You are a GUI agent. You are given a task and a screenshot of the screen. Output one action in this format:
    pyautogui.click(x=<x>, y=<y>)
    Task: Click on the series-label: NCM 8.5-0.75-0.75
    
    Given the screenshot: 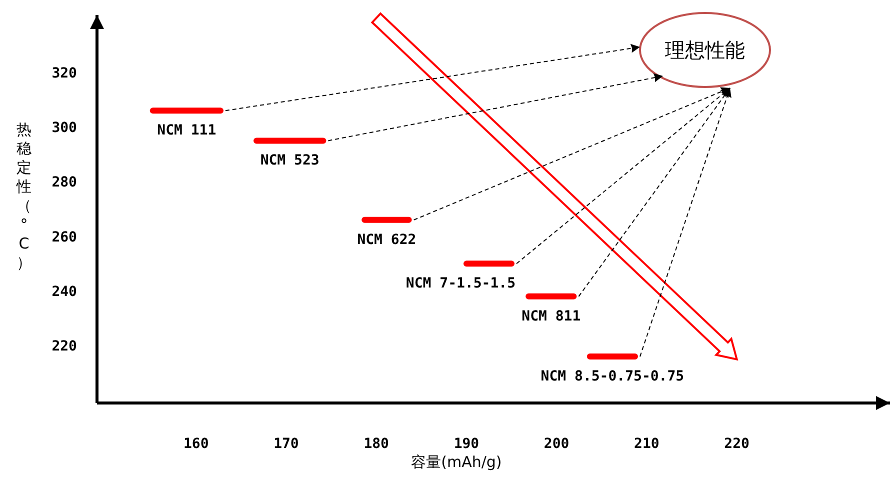 What is the action you would take?
    pyautogui.click(x=612, y=376)
    